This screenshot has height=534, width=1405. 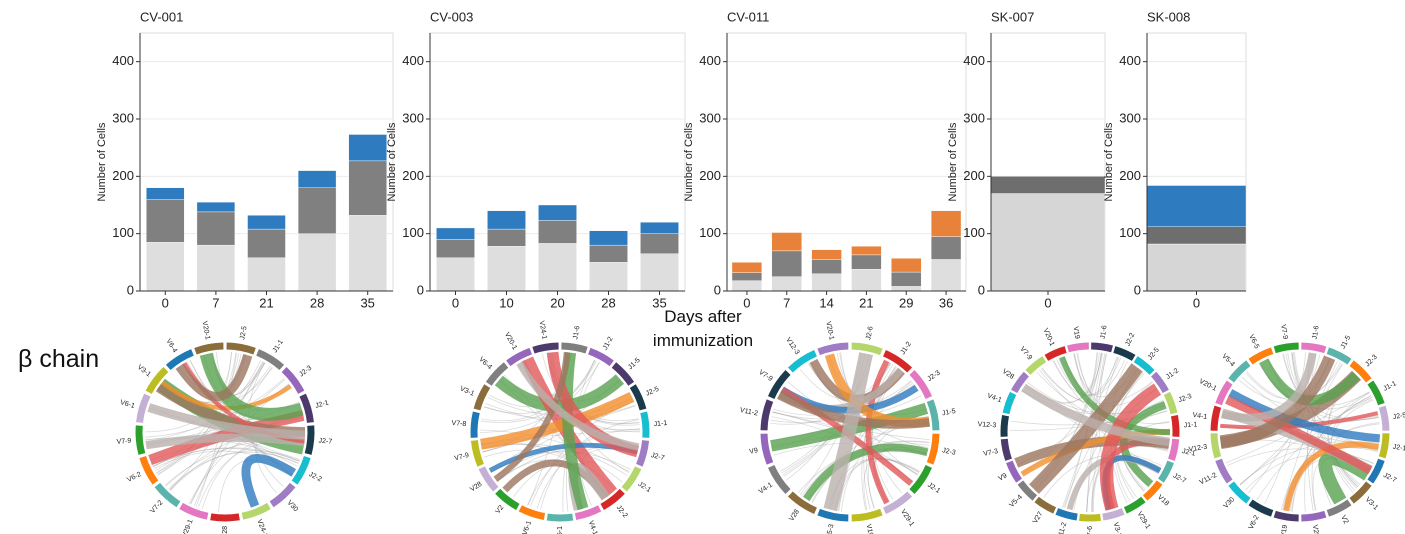 I want to click on segment-label: V2, so click(x=500, y=509).